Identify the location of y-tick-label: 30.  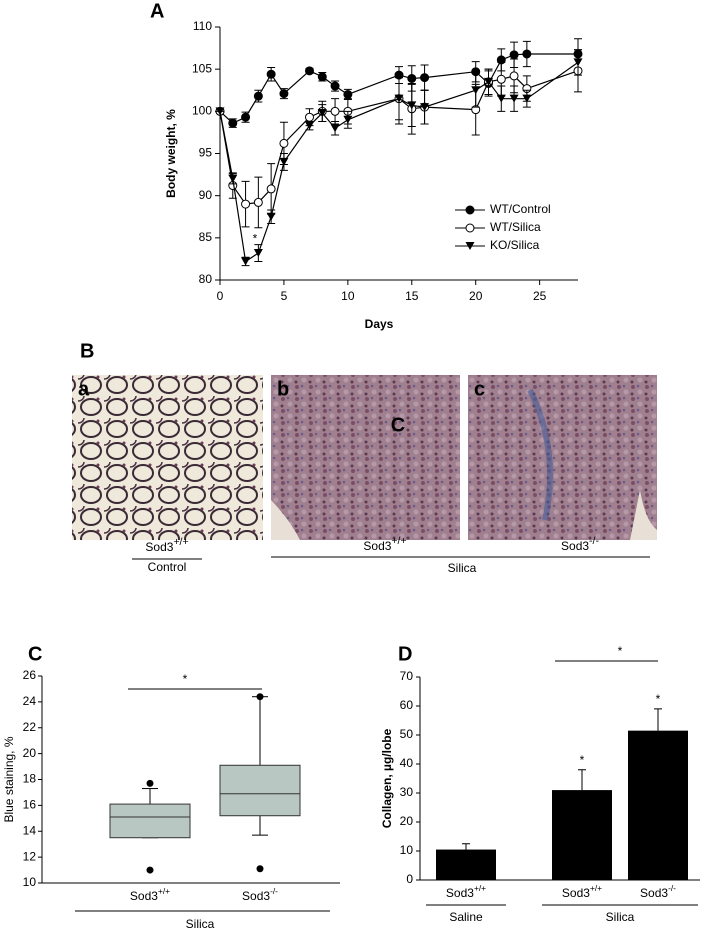
(407, 792).